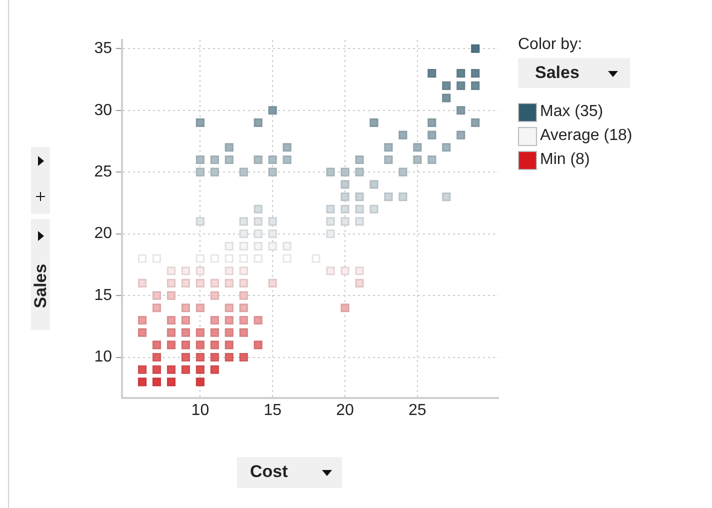  I want to click on x-axis-title: Cost, so click(269, 472).